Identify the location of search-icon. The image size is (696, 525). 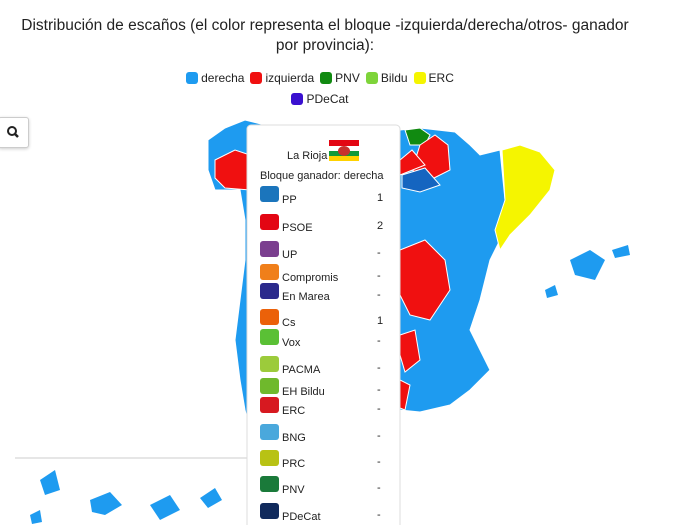
(13, 132).